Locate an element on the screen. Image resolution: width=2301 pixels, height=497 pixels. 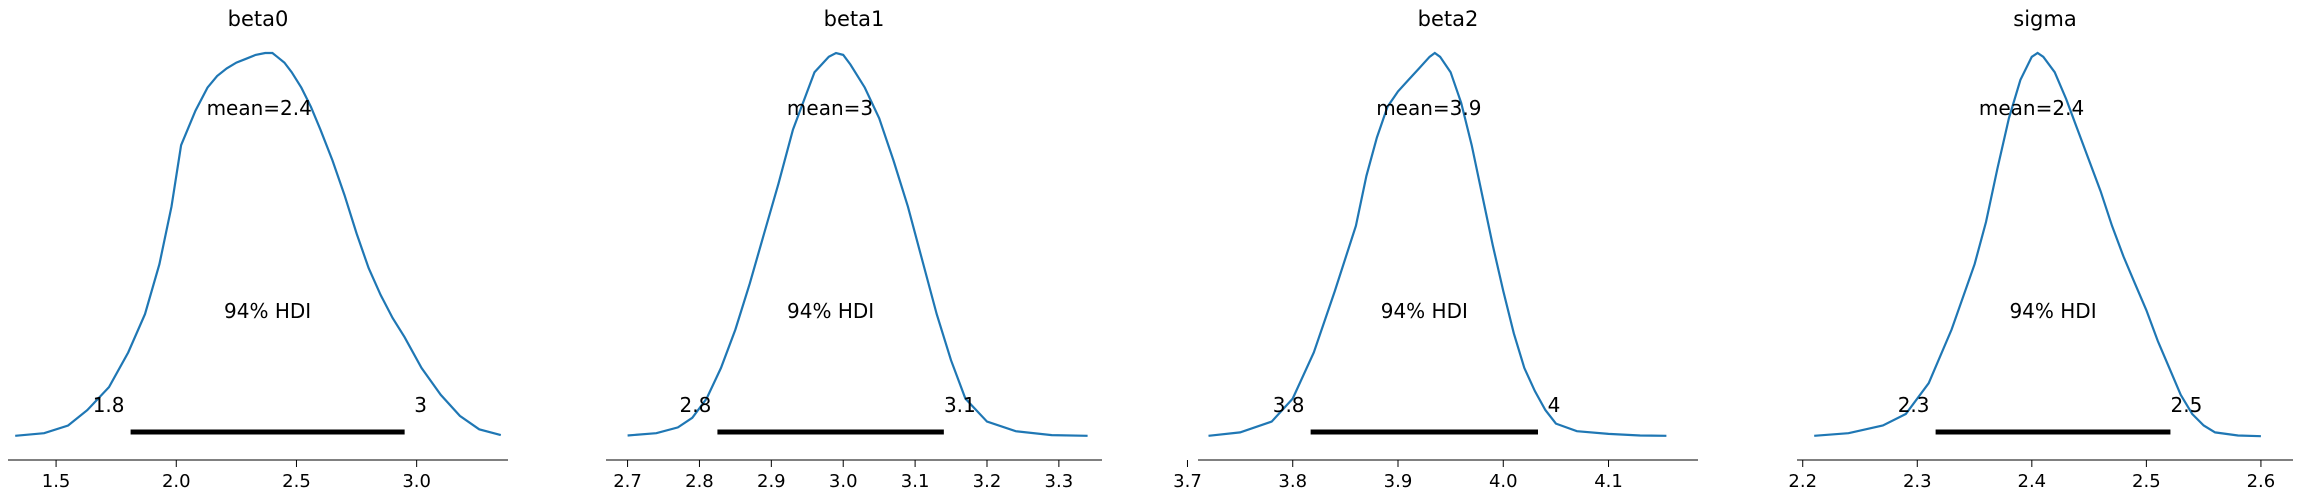
hdi-lower-label: 1.8 is located at coordinates (109, 405).